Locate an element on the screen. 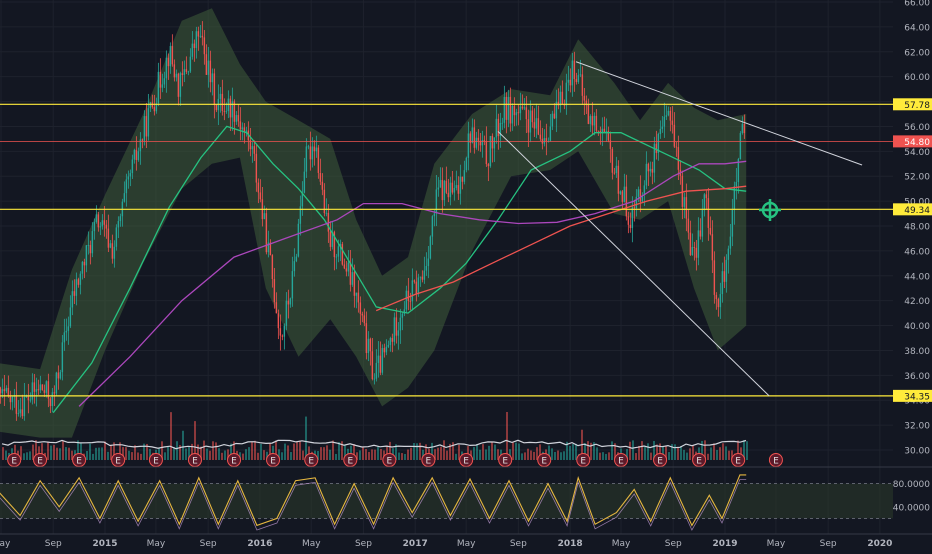  price-badge-label: 49.34 is located at coordinates (917, 211).